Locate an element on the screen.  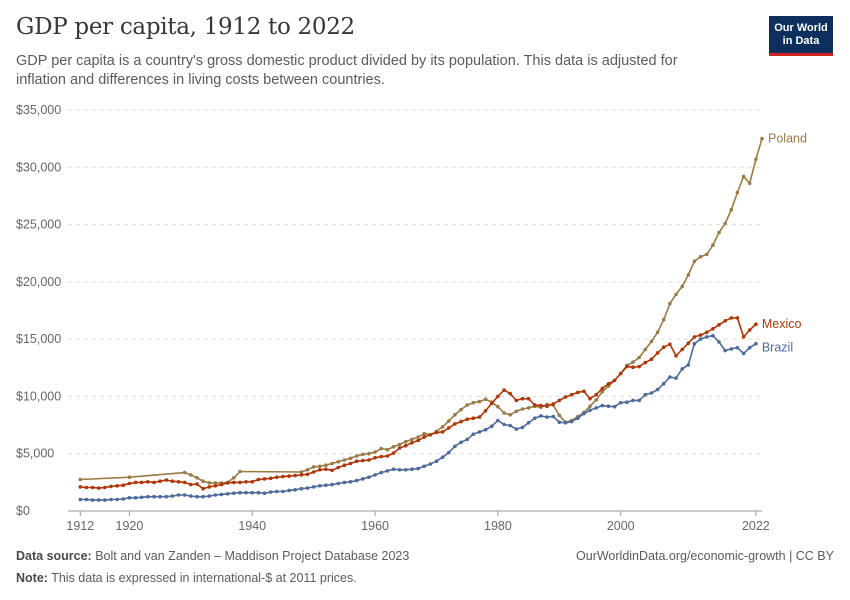
series-label-mexico: Mexico is located at coordinates (782, 324).